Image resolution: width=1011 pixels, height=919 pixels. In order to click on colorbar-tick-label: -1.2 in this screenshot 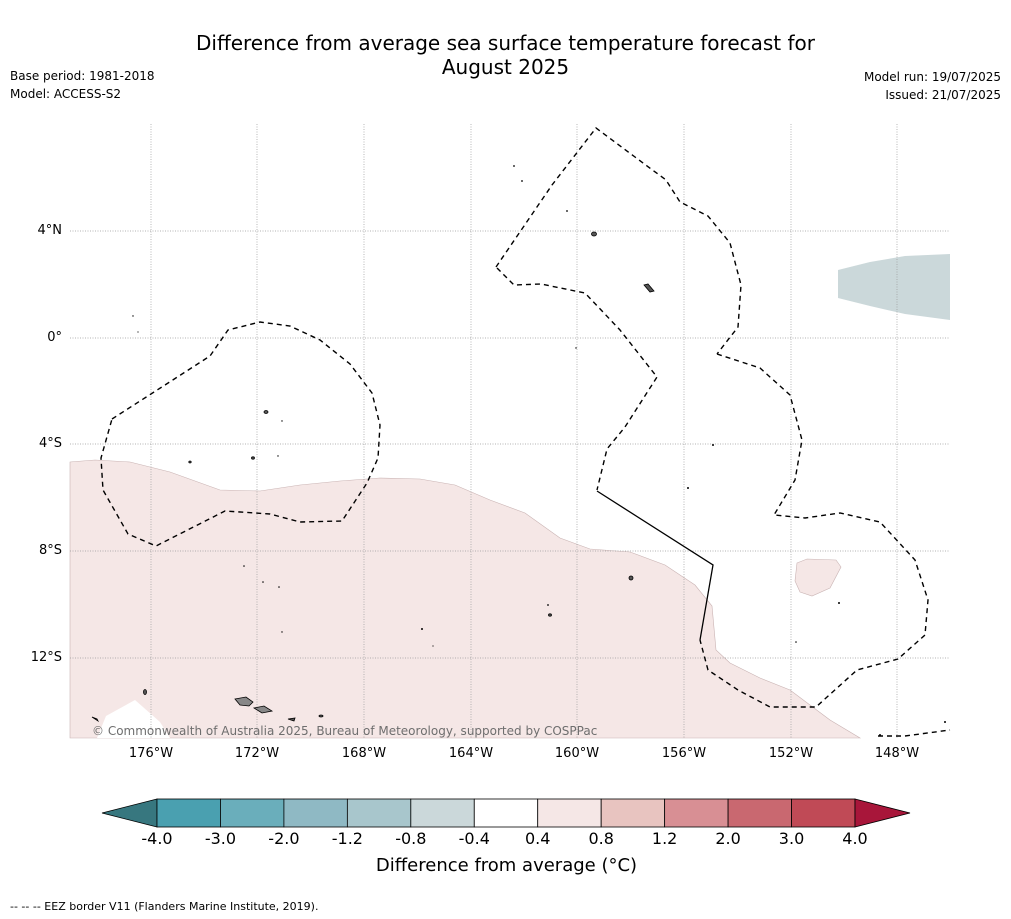, I will do `click(347, 838)`.